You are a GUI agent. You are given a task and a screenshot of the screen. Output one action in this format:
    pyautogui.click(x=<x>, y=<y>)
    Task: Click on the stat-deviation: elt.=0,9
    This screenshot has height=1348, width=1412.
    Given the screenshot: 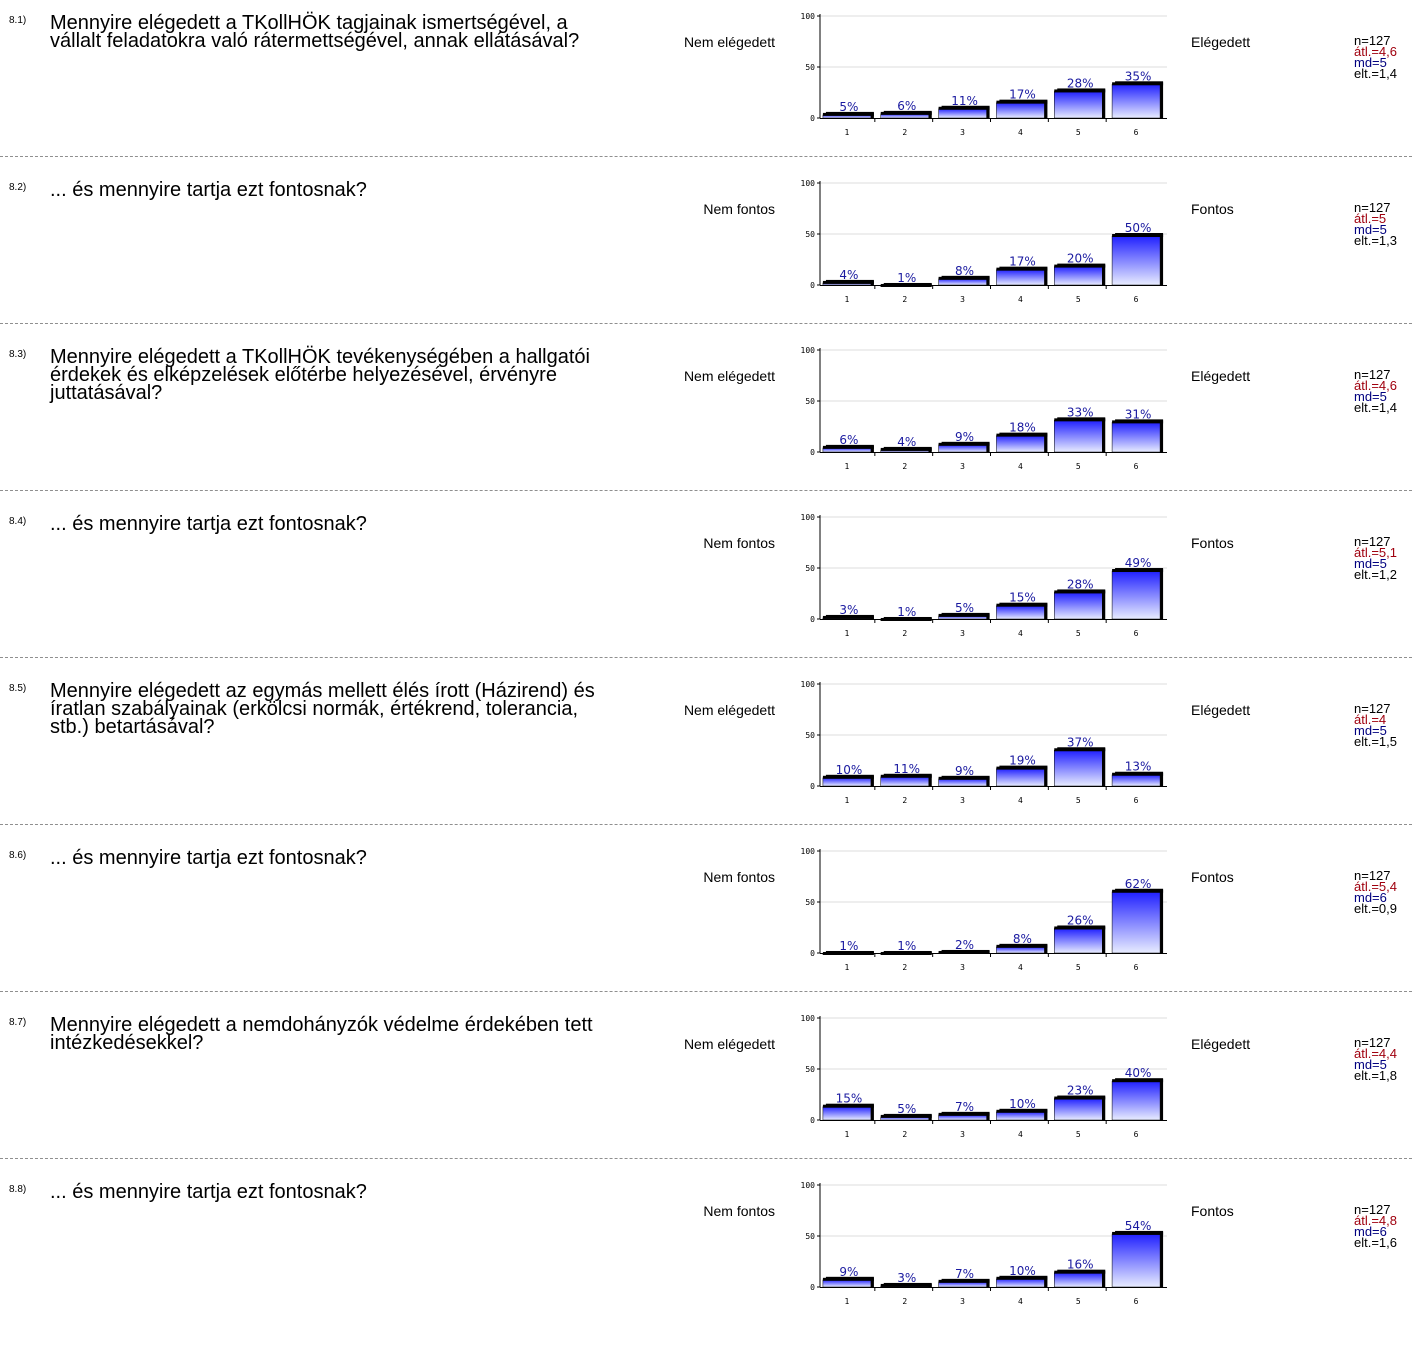 What is the action you would take?
    pyautogui.click(x=1376, y=908)
    